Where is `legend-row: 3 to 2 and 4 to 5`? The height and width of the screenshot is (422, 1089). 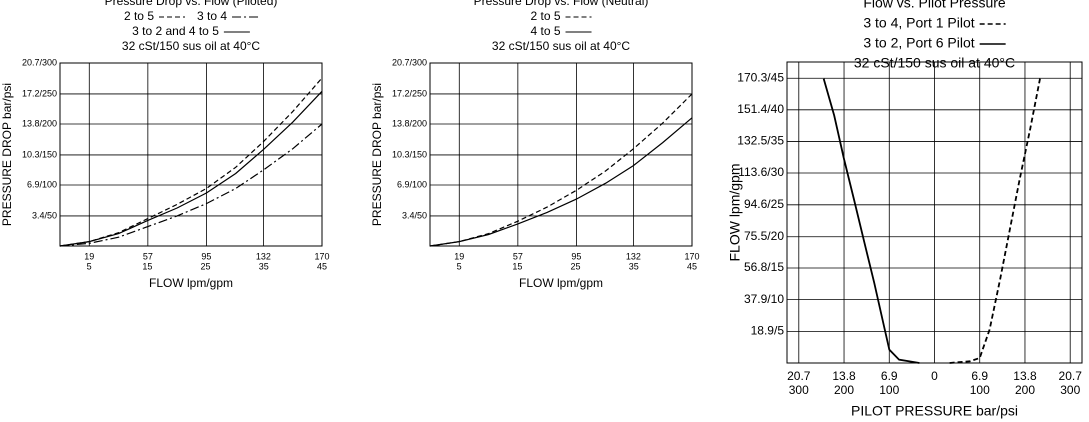 legend-row: 3 to 2 and 4 to 5 is located at coordinates (191, 31).